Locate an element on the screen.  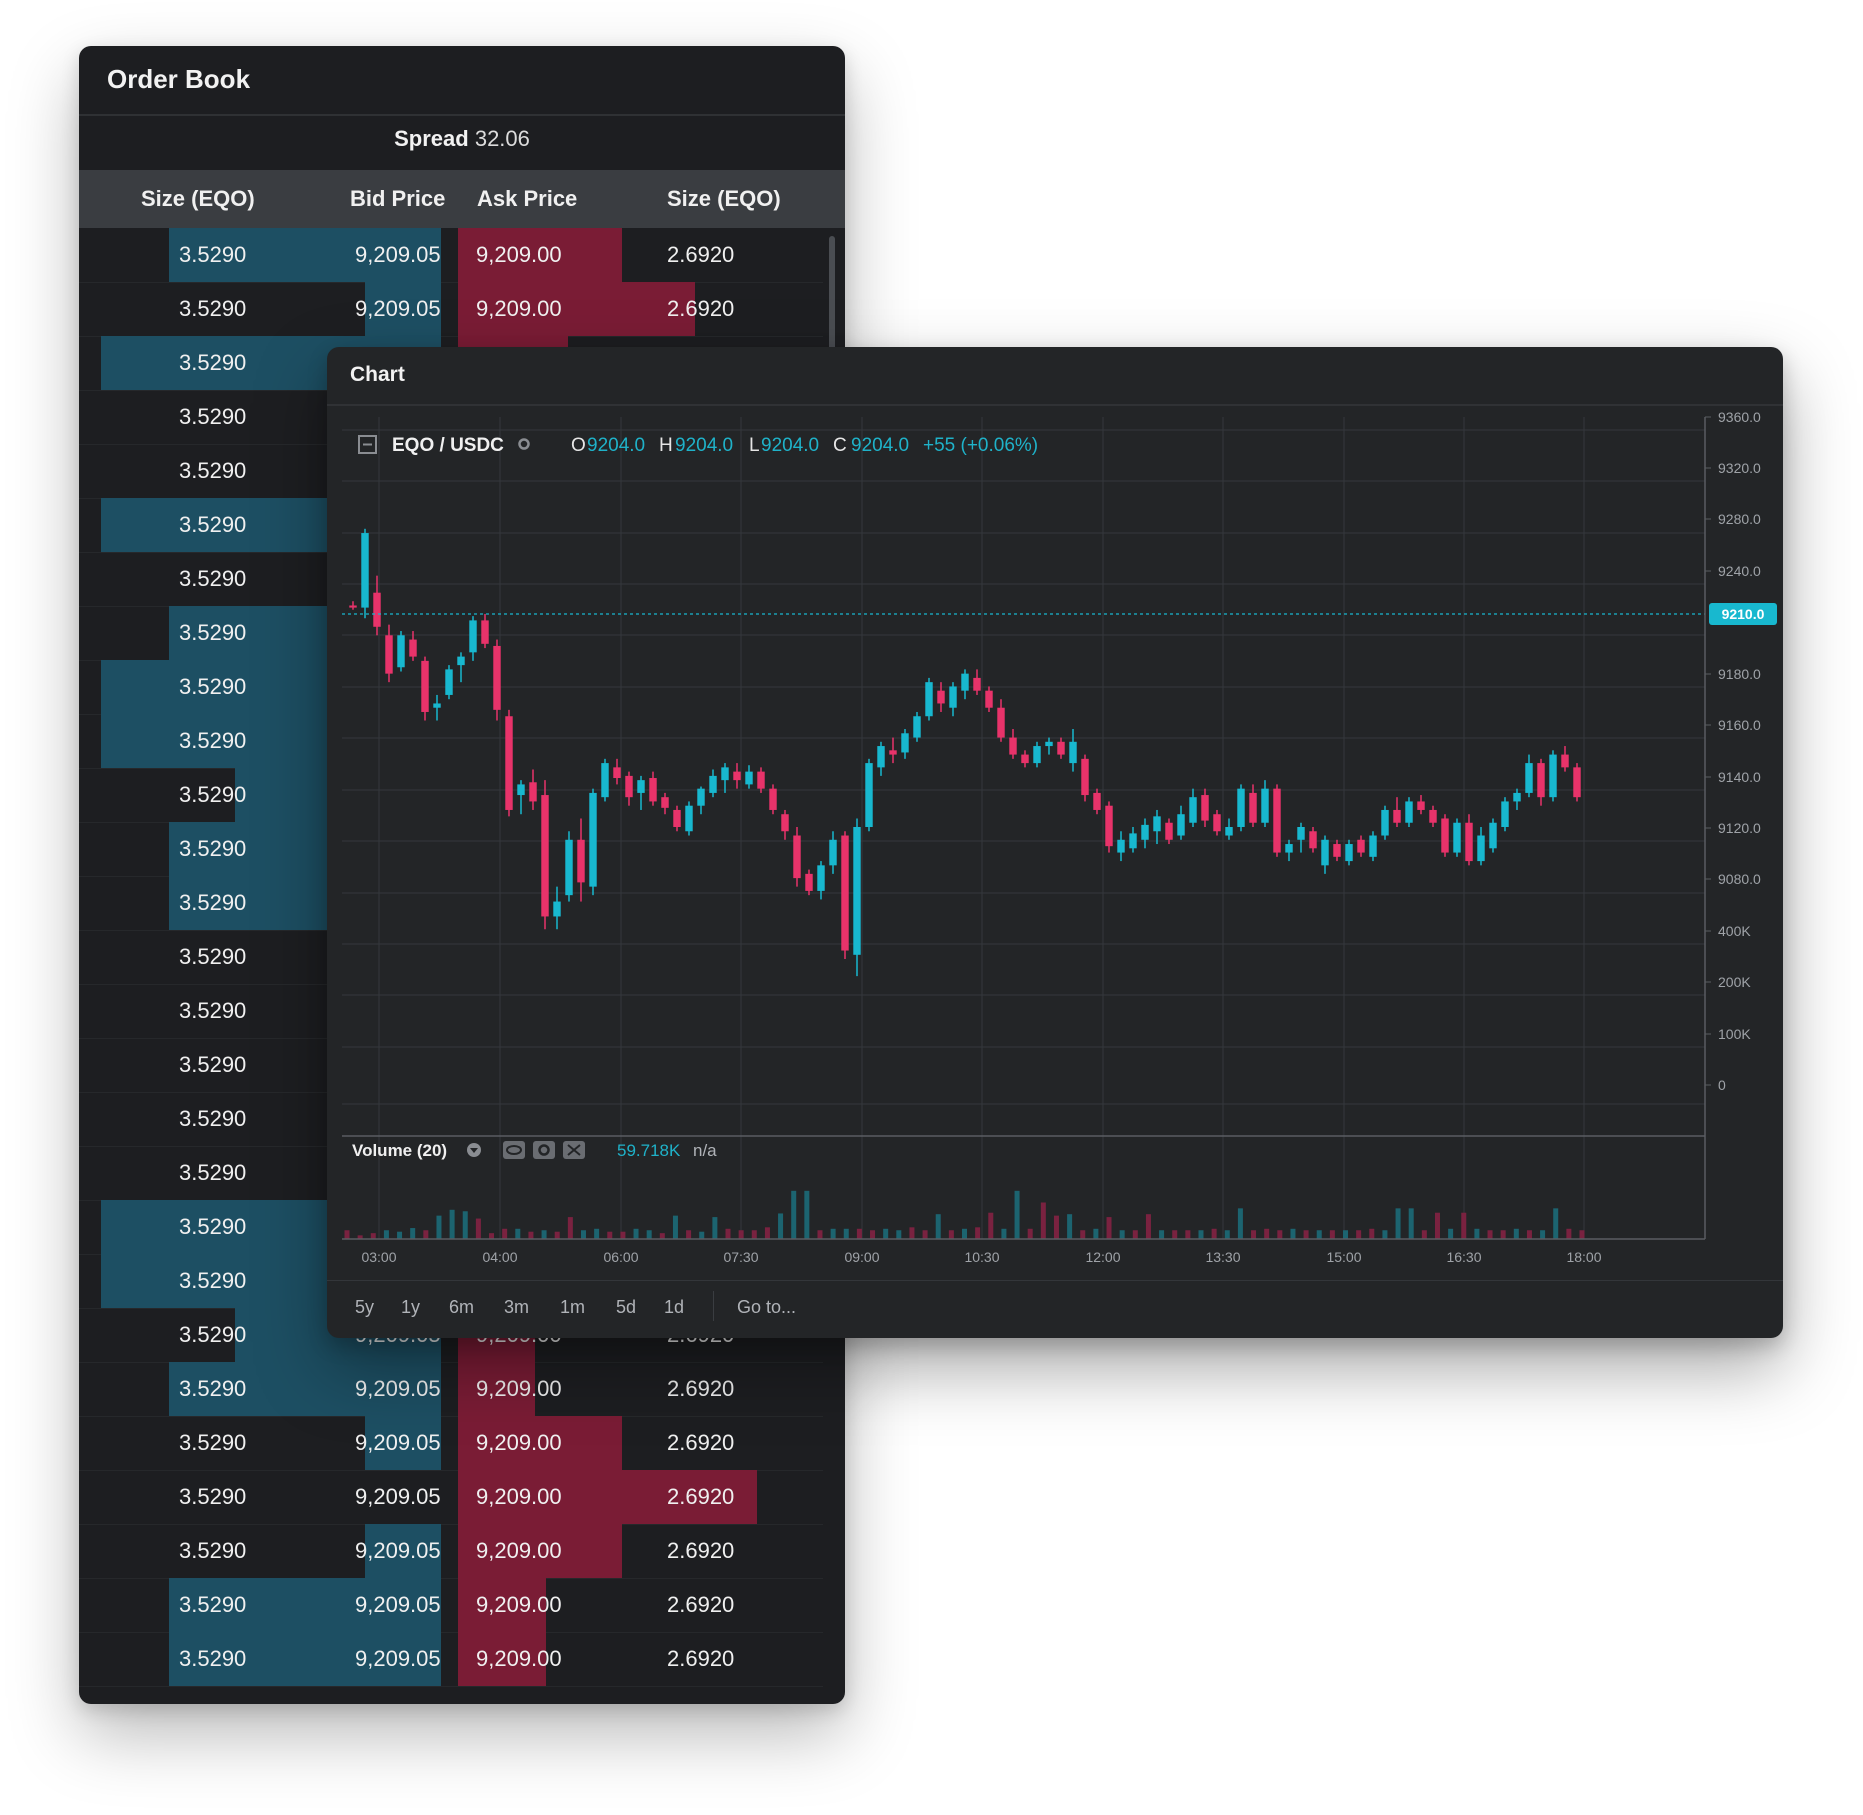
column-header-bid-price: Bid Price is located at coordinates (398, 198).